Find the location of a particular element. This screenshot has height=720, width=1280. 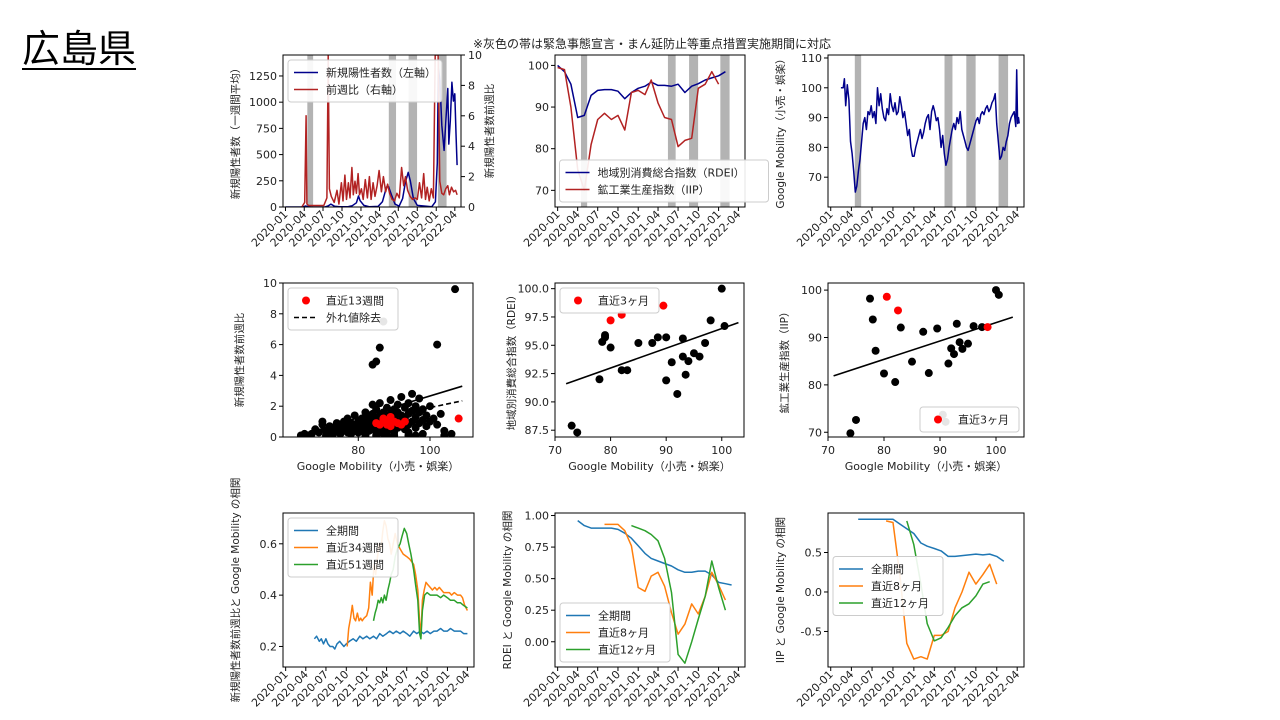

y-tick-label: 0.00 is located at coordinates (537, 642).